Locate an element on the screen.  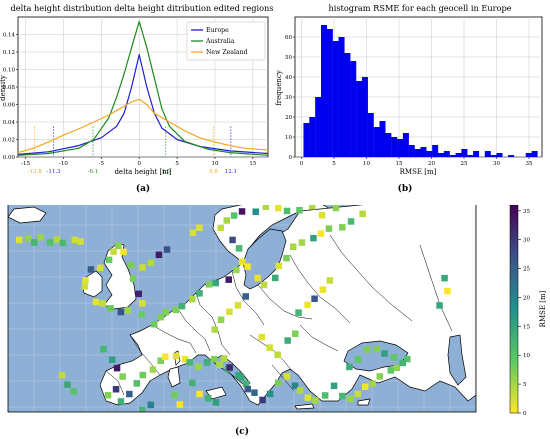
y-tick-label: 0.08 is located at coordinates (9, 88).